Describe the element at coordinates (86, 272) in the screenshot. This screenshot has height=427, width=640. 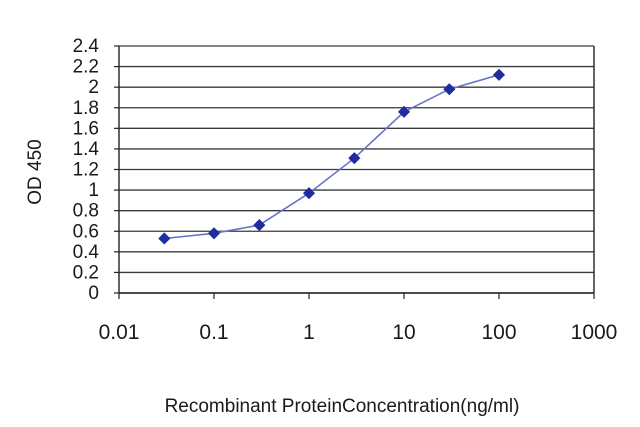
I see `y-tick-label: 0.2` at that location.